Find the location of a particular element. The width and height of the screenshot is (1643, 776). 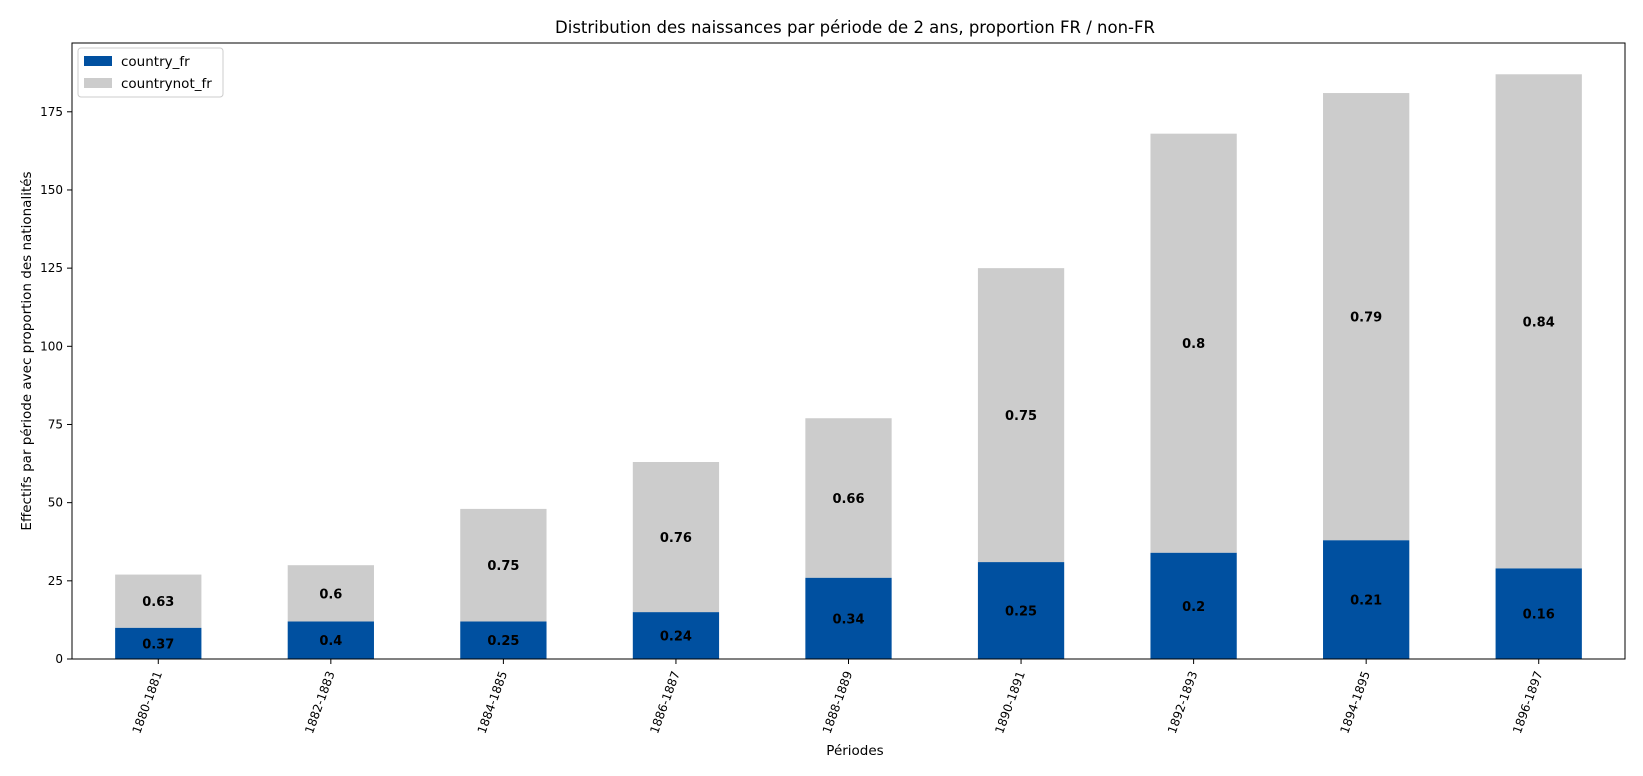

y-tick-label: 0 is located at coordinates (59, 659).